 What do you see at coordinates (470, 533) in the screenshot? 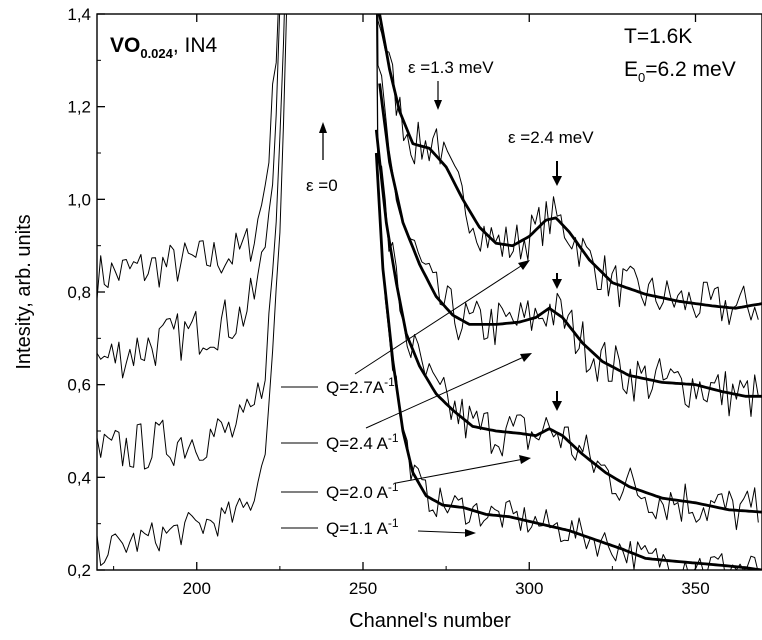
I see `legend-arrowhead-q11` at bounding box center [470, 533].